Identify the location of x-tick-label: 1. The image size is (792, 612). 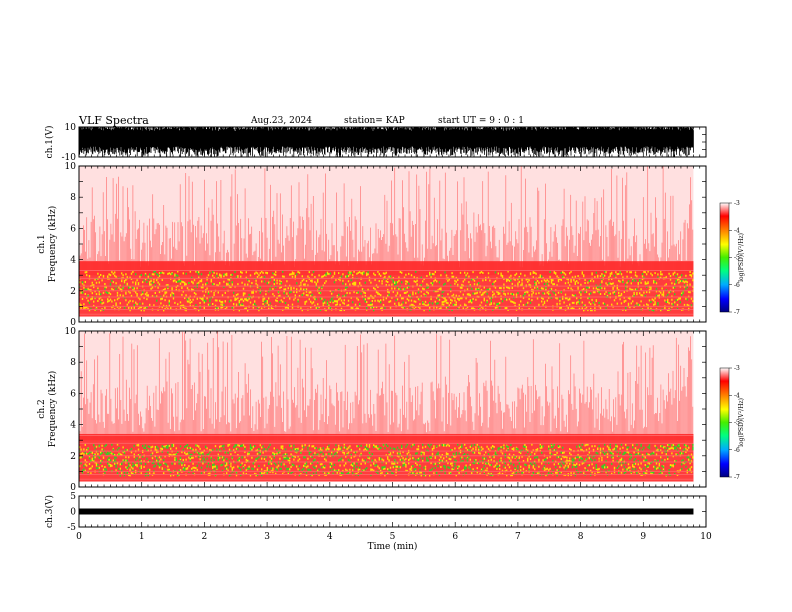
(142, 537).